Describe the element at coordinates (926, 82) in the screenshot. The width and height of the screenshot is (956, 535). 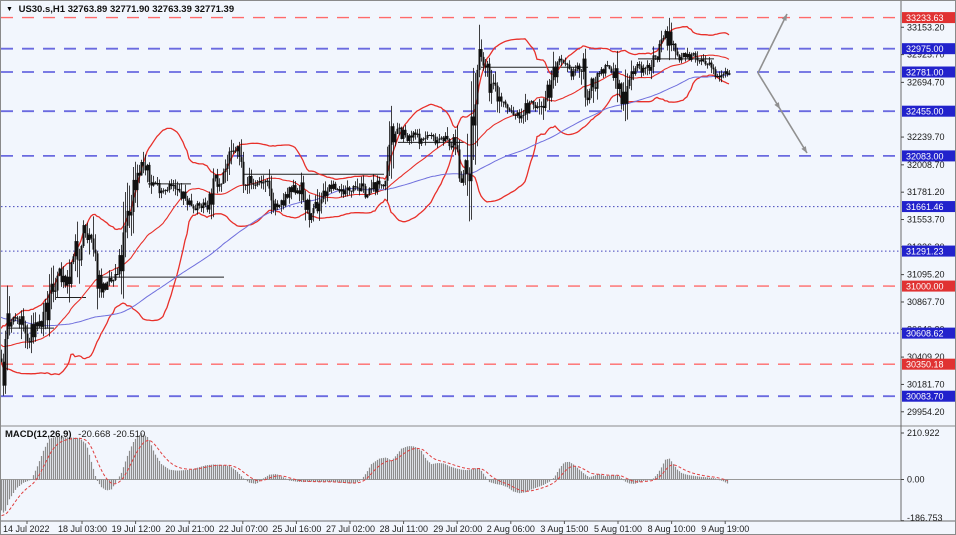
I see `price-tick-label: 32694.70` at that location.